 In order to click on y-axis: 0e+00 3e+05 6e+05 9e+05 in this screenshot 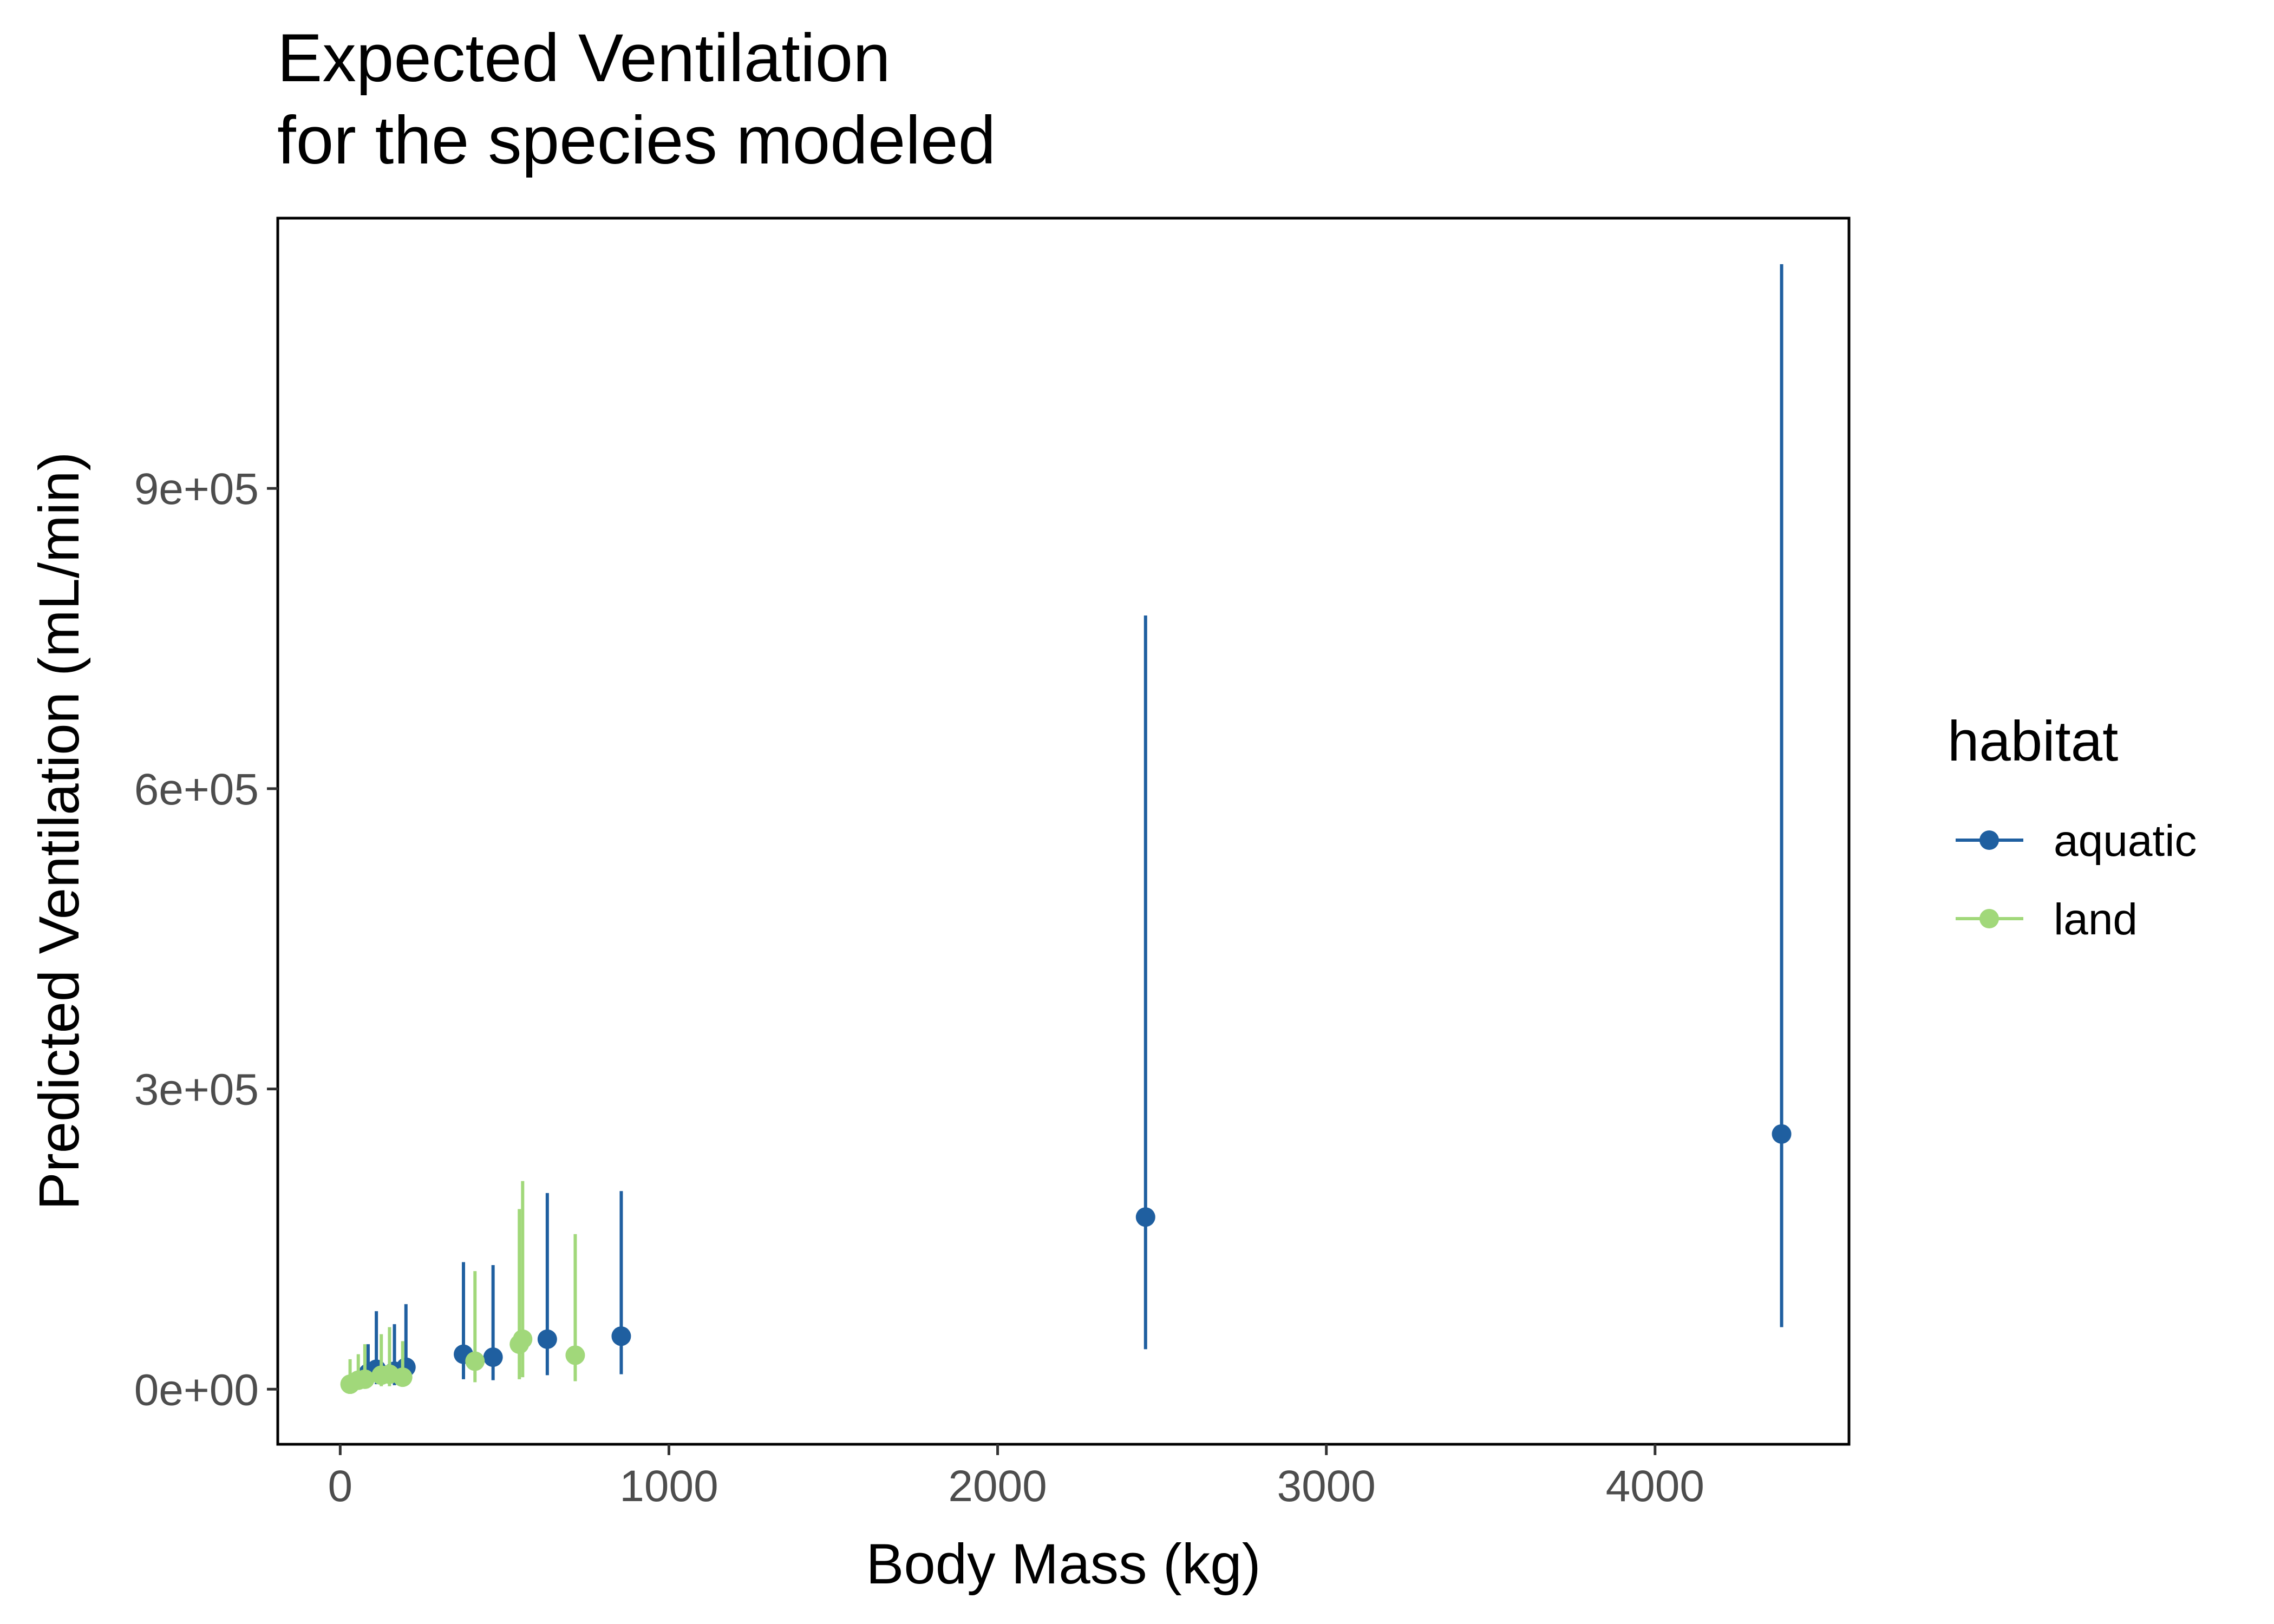, I will do `click(206, 939)`.